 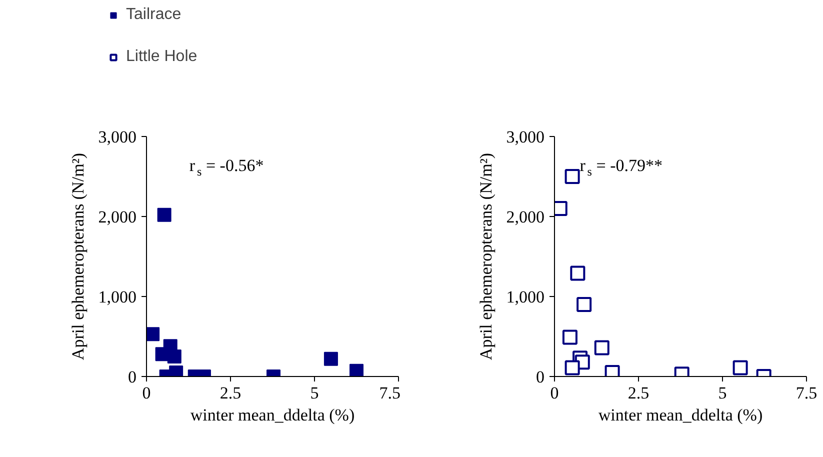 I want to click on legend-label: Tailrace, so click(x=154, y=15).